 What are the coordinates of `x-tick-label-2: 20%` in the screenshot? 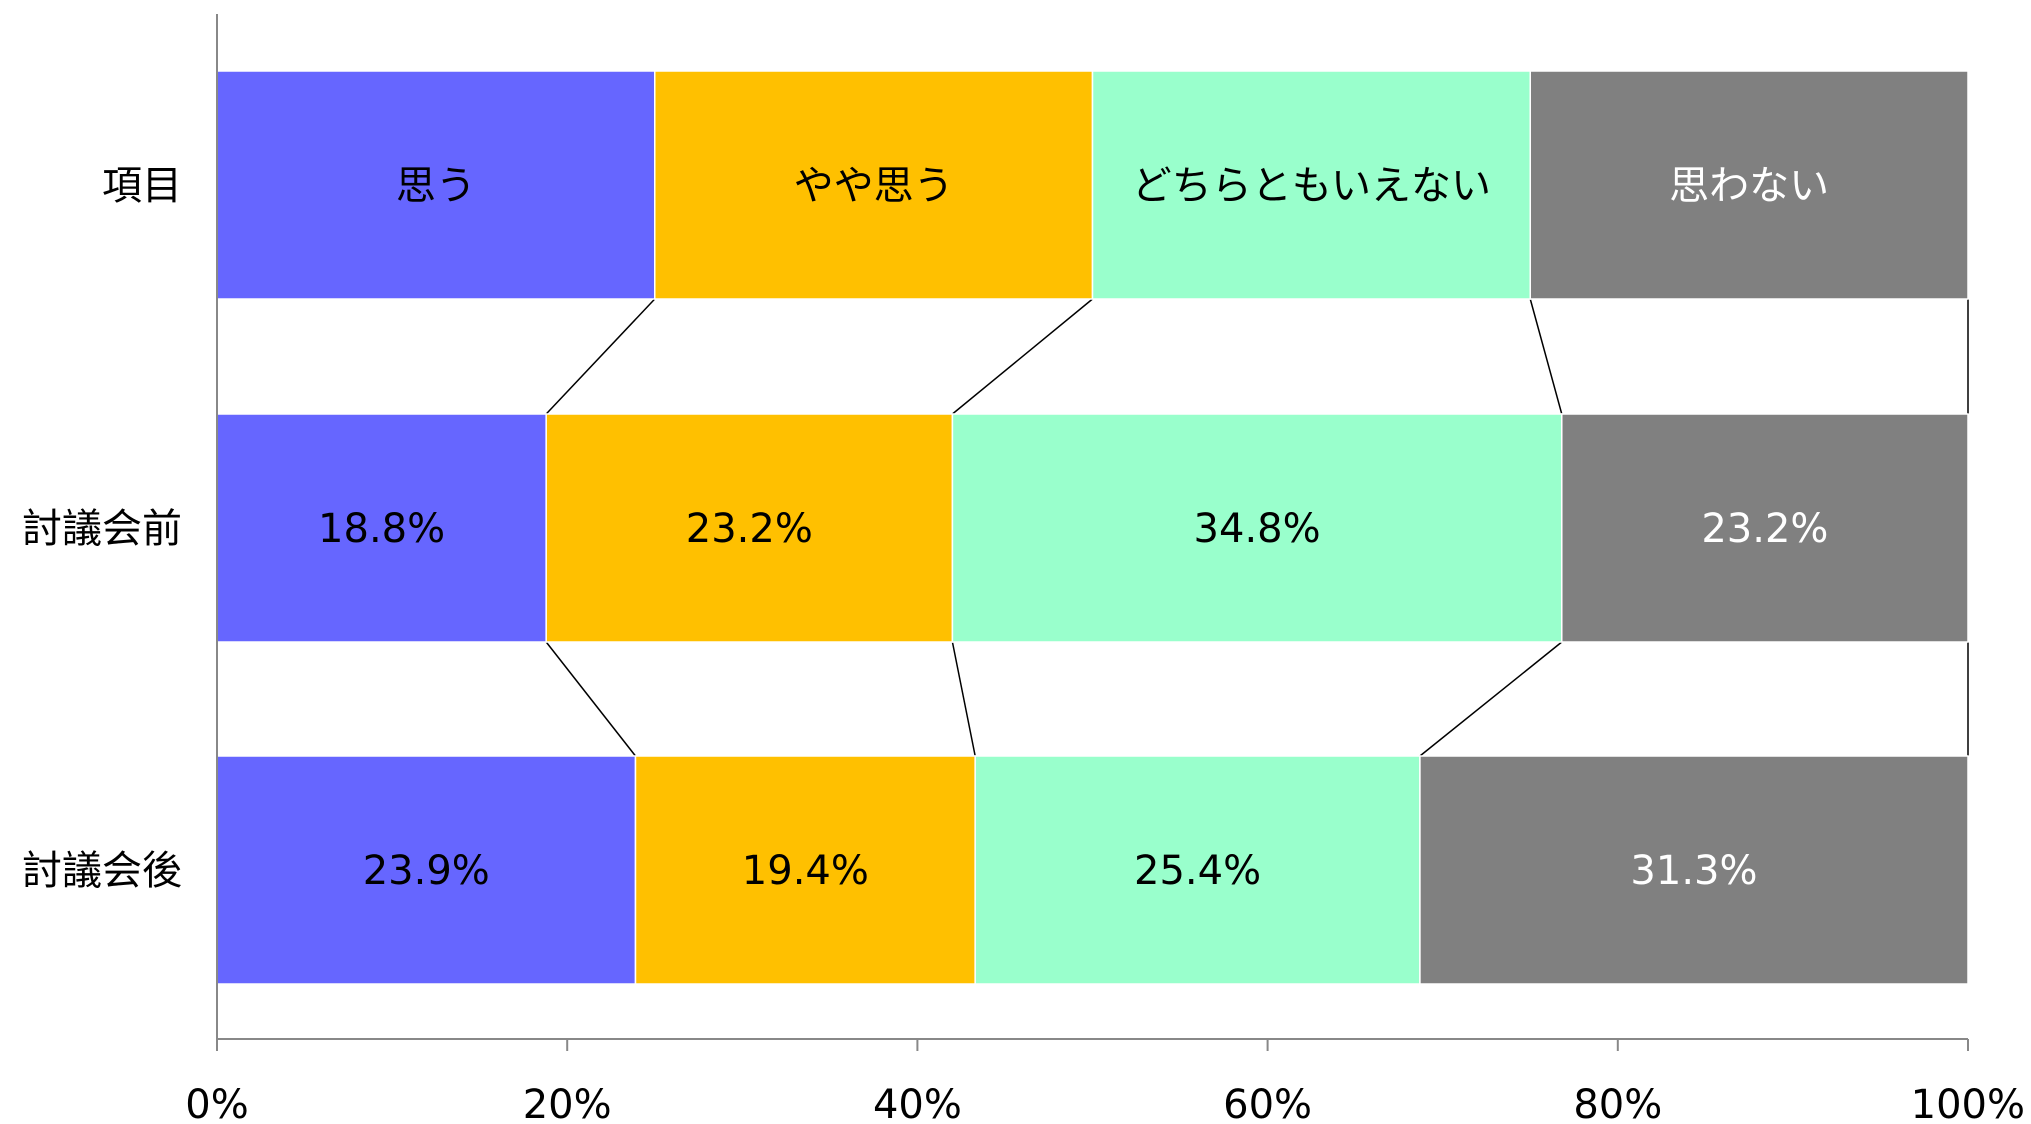 It's located at (567, 1103).